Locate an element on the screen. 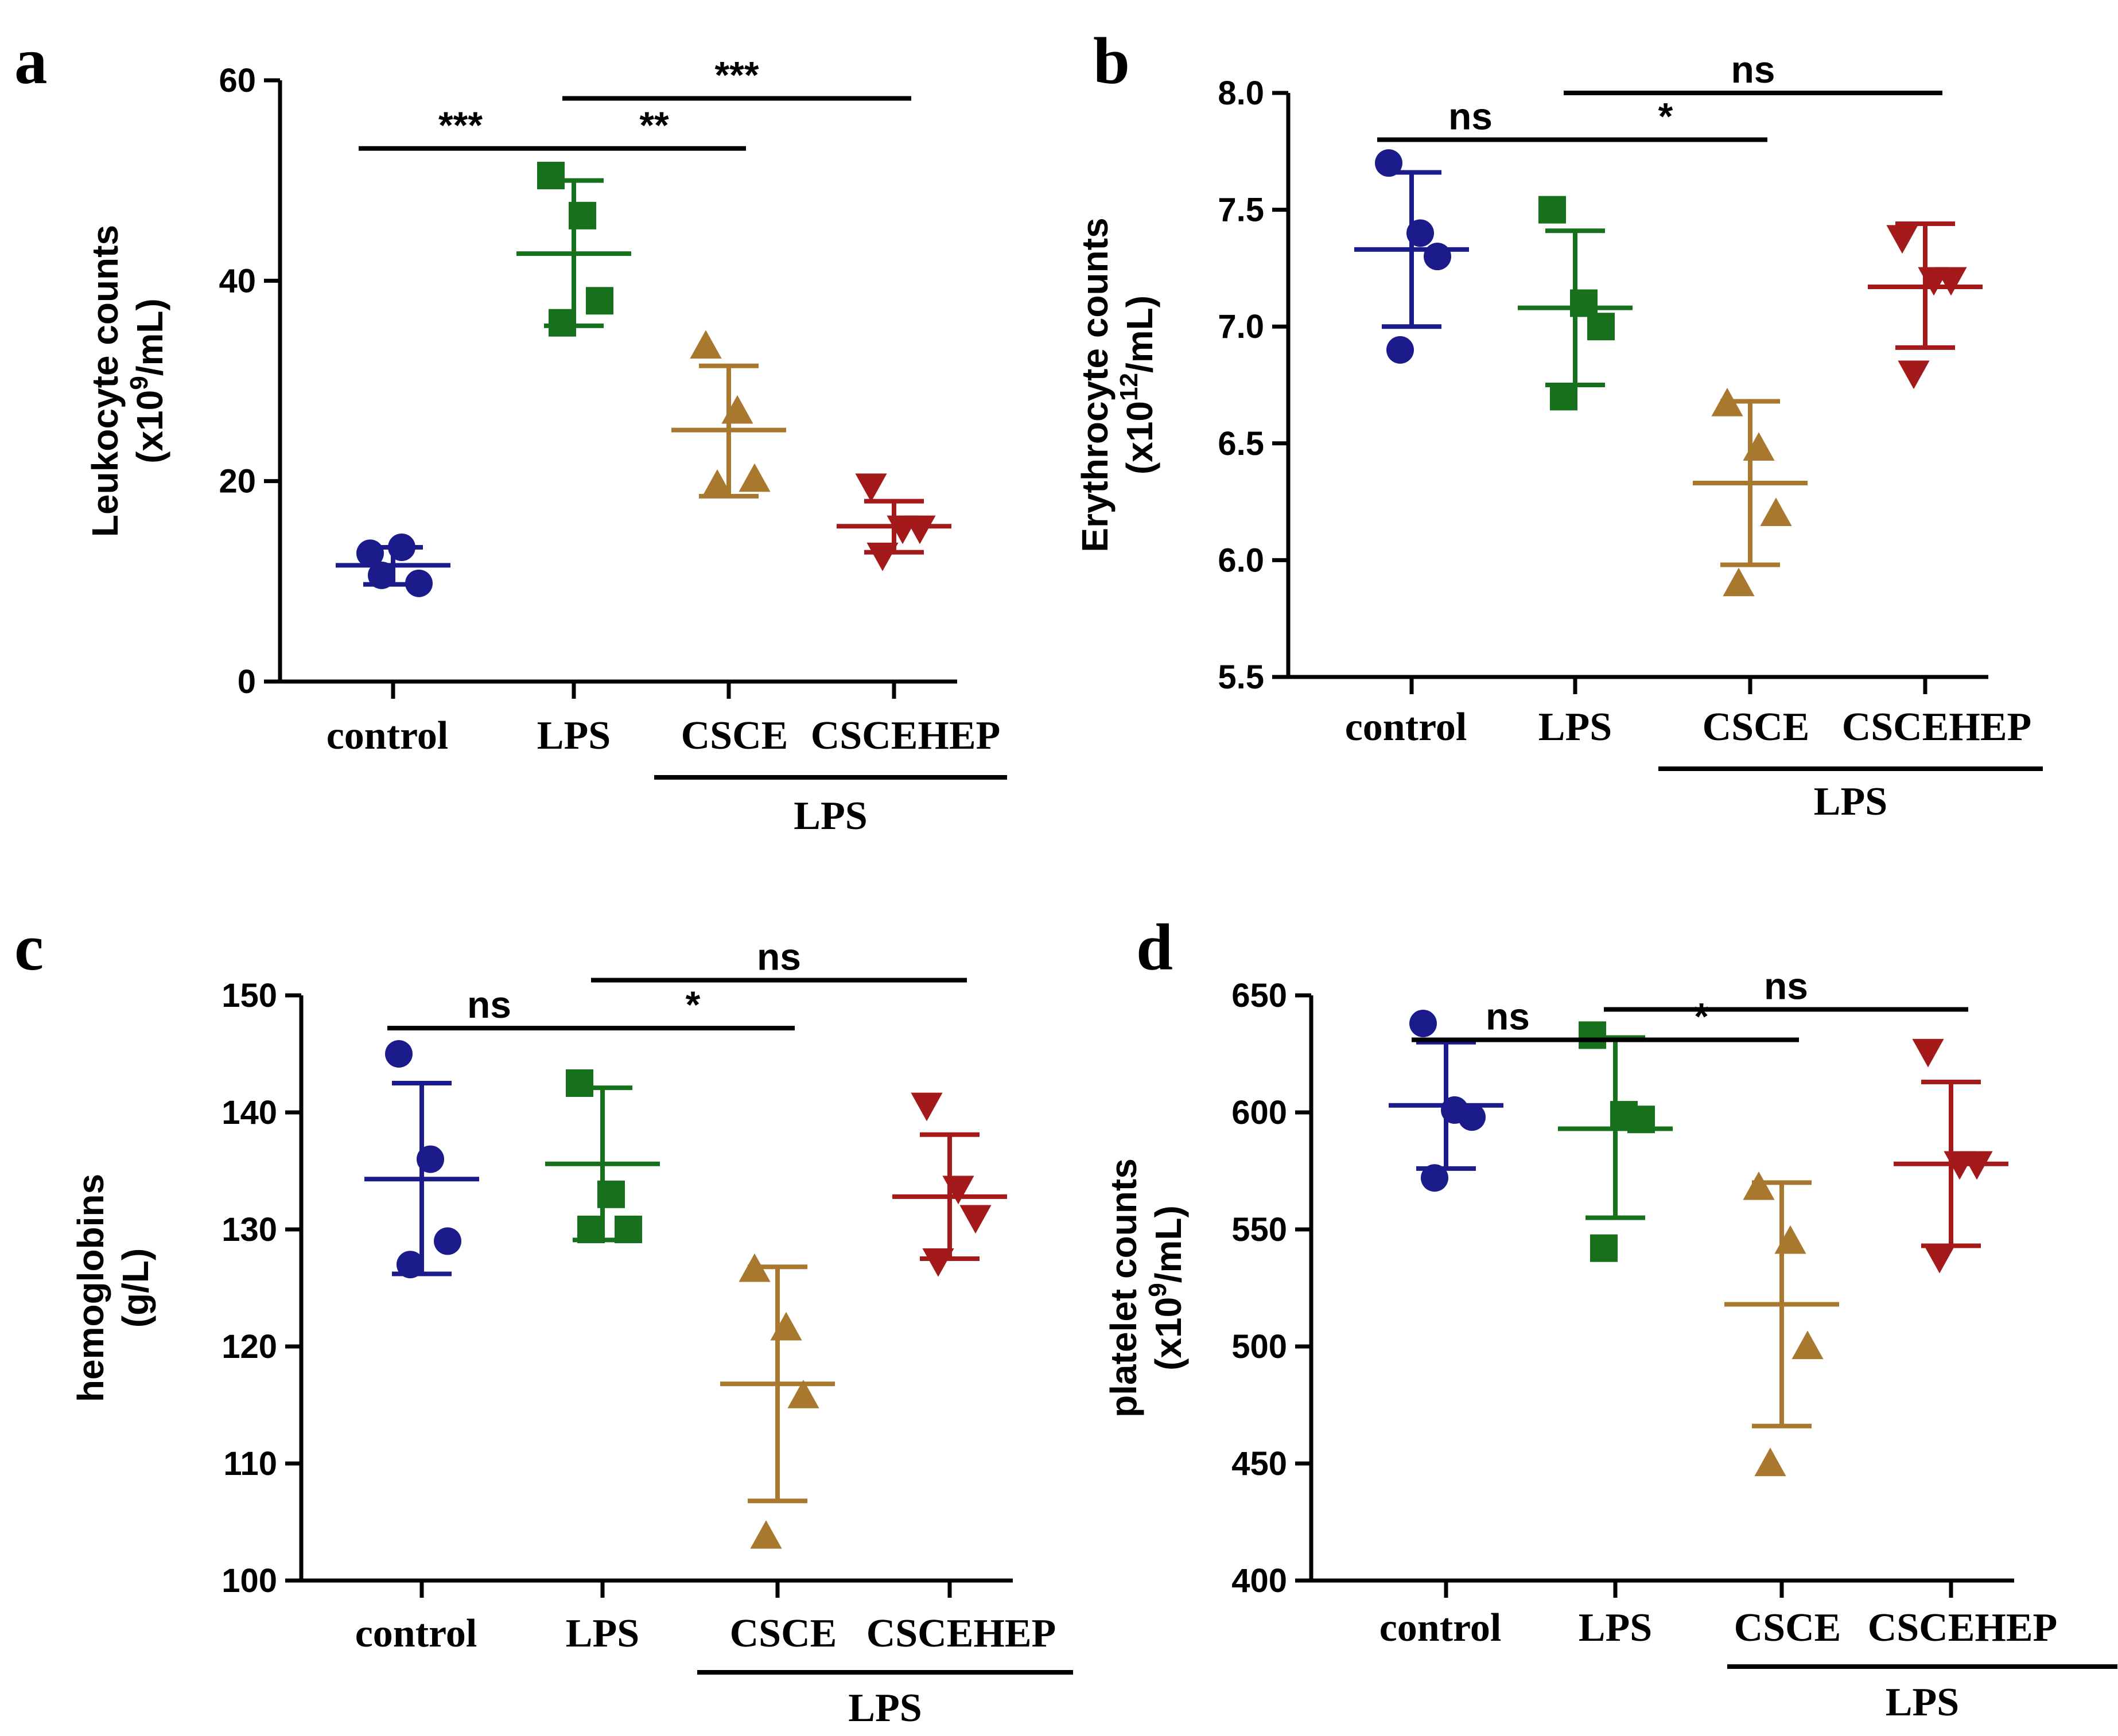 This screenshot has width=2118, height=1736. y-axis-unit: (x1012/mL) is located at coordinates (1138, 384).